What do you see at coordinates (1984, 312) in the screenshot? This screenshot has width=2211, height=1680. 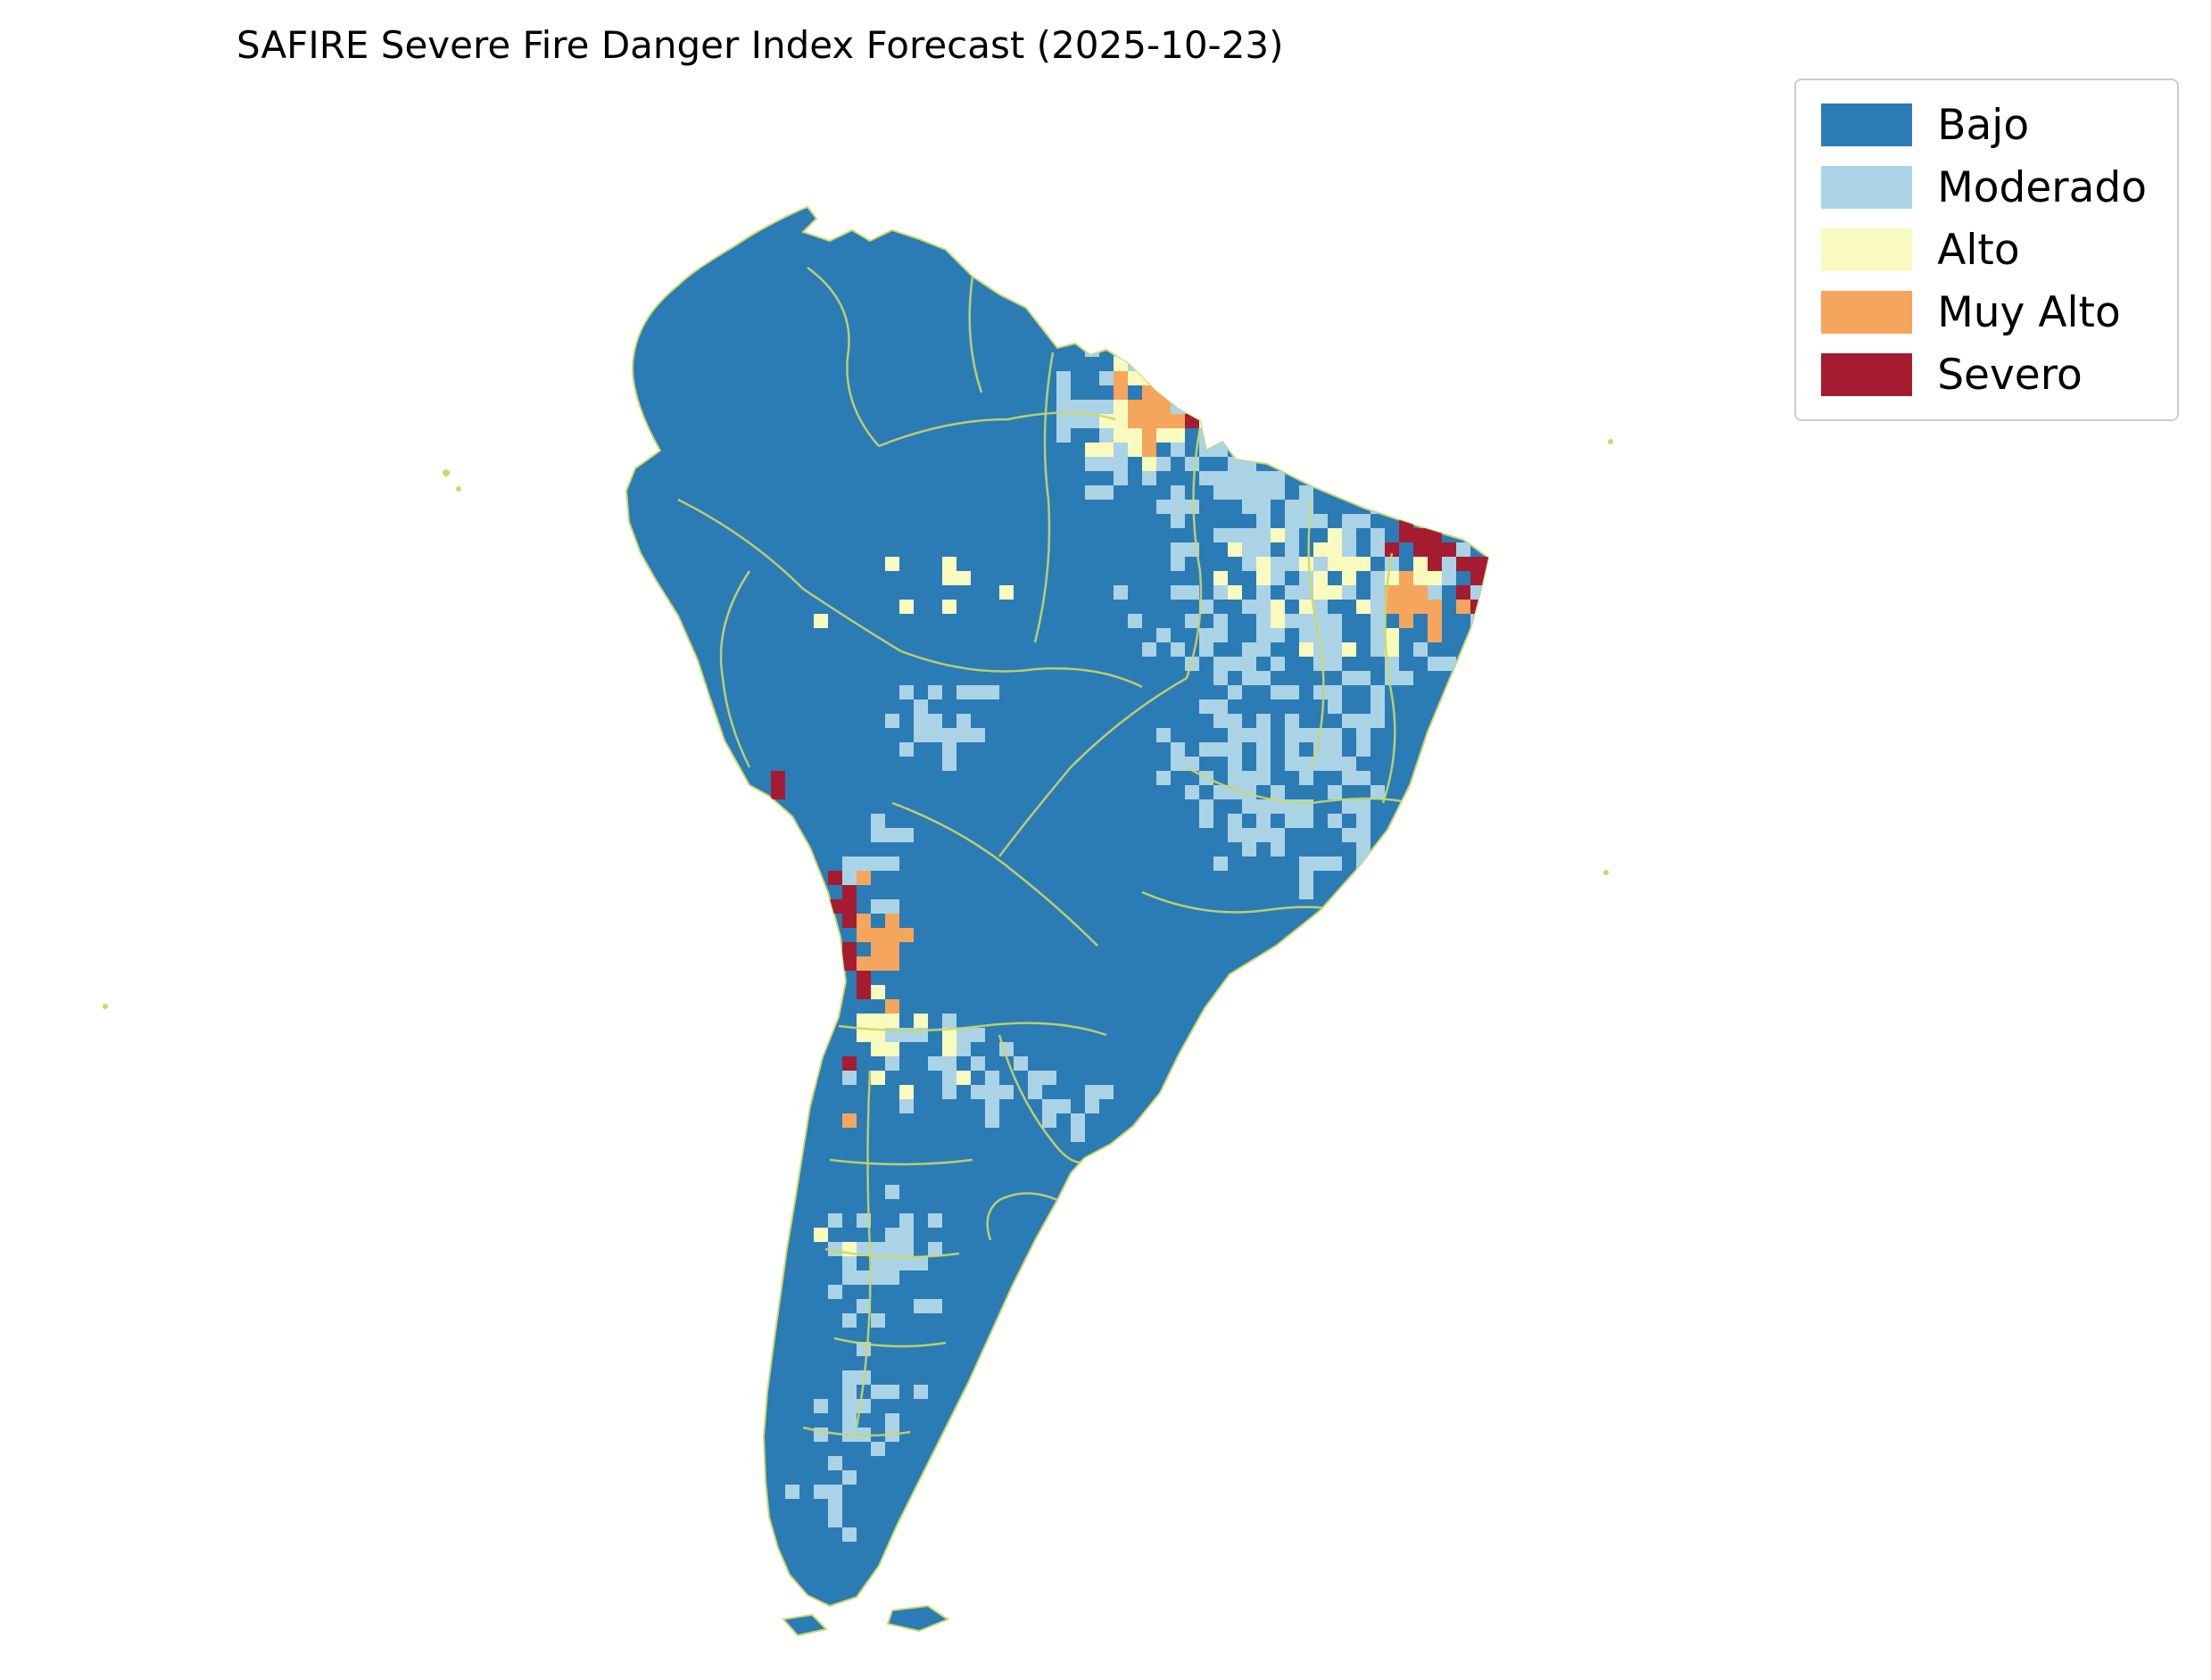 I see `legend-item-muy-alto: Muy Alto` at bounding box center [1984, 312].